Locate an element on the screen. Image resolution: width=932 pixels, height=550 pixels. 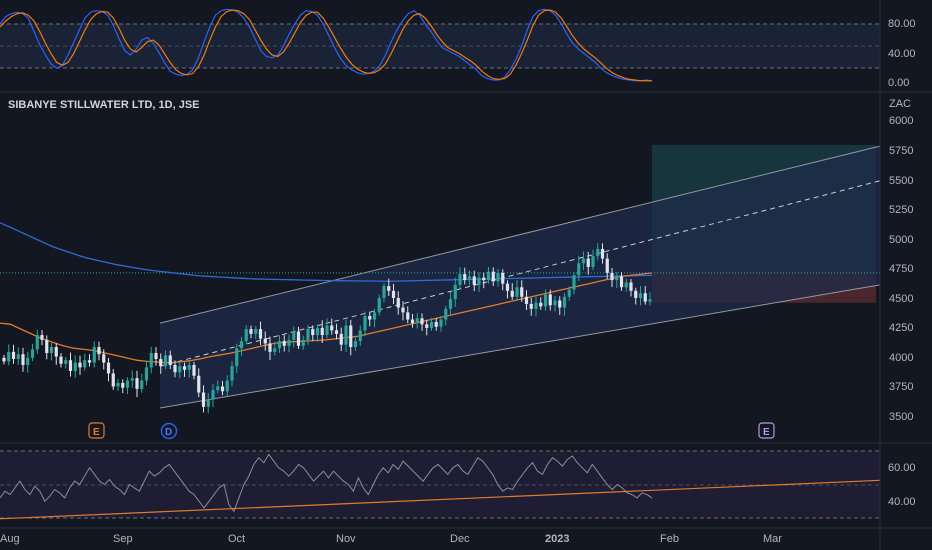
rsi-panel: 60.00 40.00 is located at coordinates (458, 485).